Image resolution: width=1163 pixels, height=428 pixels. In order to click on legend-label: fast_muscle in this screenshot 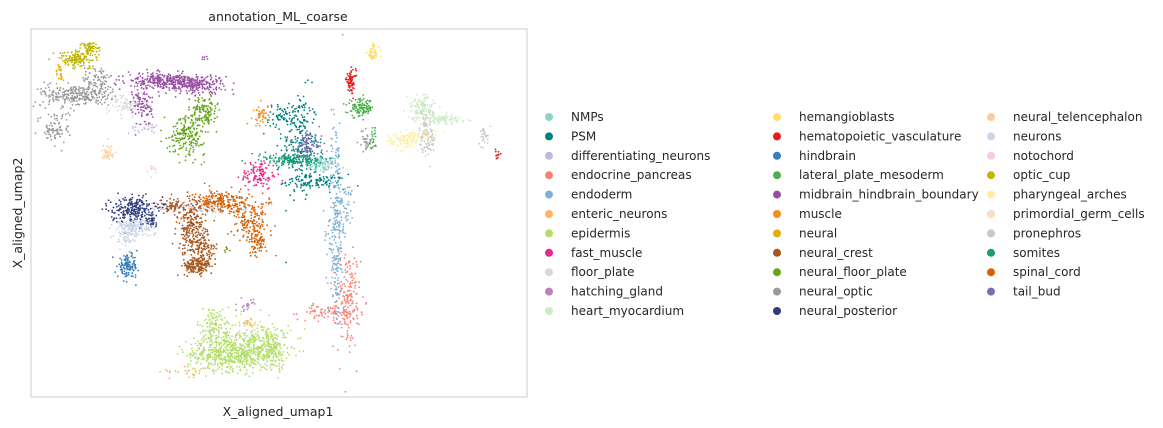, I will do `click(606, 253)`.